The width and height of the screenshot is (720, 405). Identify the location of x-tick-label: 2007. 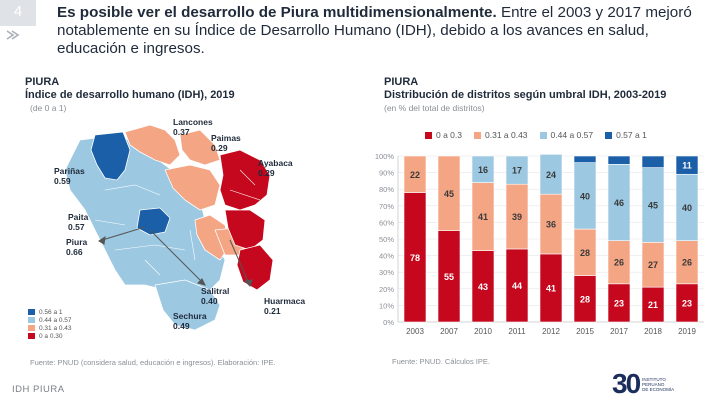
(449, 331).